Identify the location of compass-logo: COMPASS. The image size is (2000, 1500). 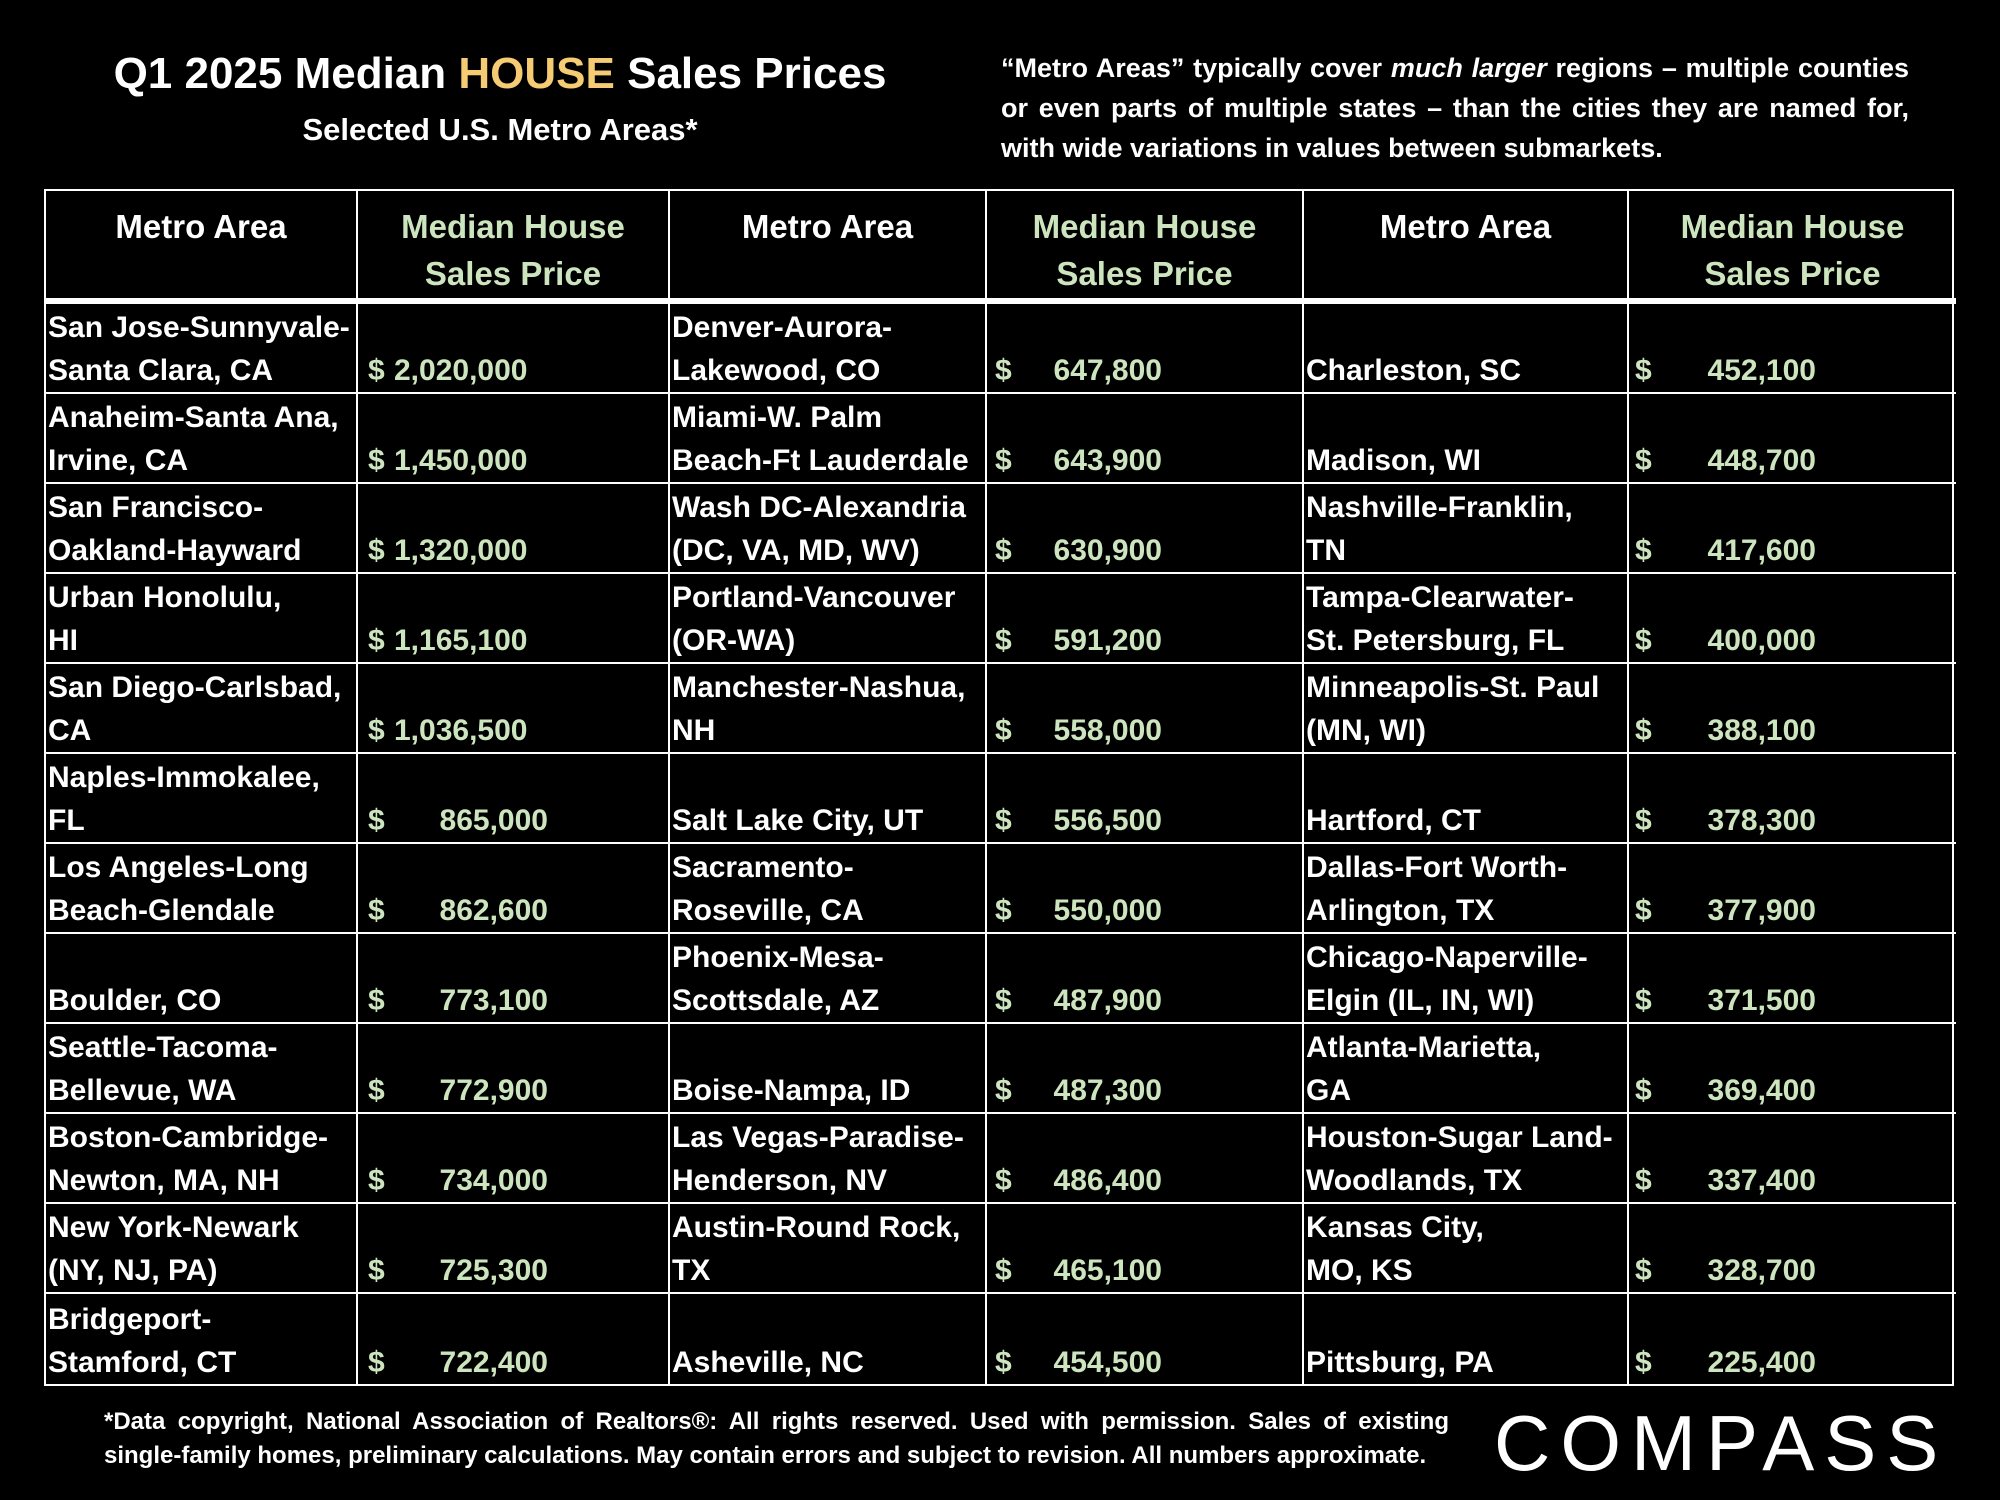
(1721, 1443).